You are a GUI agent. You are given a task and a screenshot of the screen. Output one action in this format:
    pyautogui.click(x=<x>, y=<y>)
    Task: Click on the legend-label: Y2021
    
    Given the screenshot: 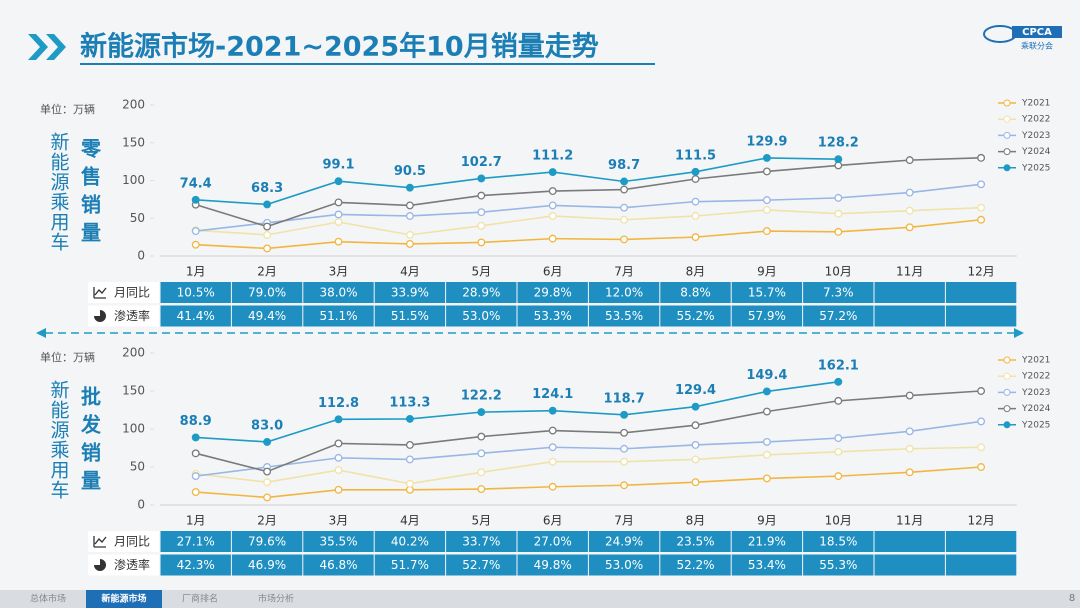 What is the action you would take?
    pyautogui.click(x=1035, y=104)
    